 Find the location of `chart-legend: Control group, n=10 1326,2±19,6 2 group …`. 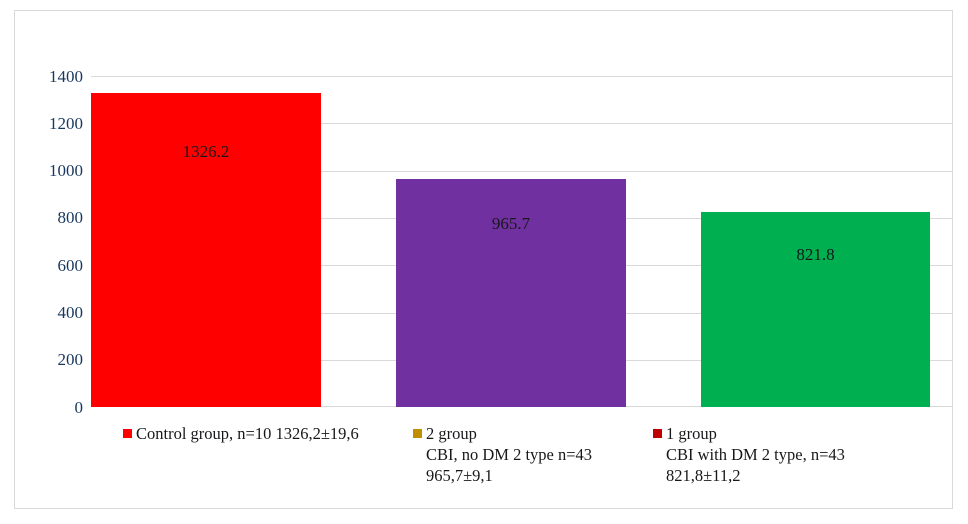

chart-legend: Control group, n=10 1326,2±19,6 2 group … is located at coordinates (484, 463).